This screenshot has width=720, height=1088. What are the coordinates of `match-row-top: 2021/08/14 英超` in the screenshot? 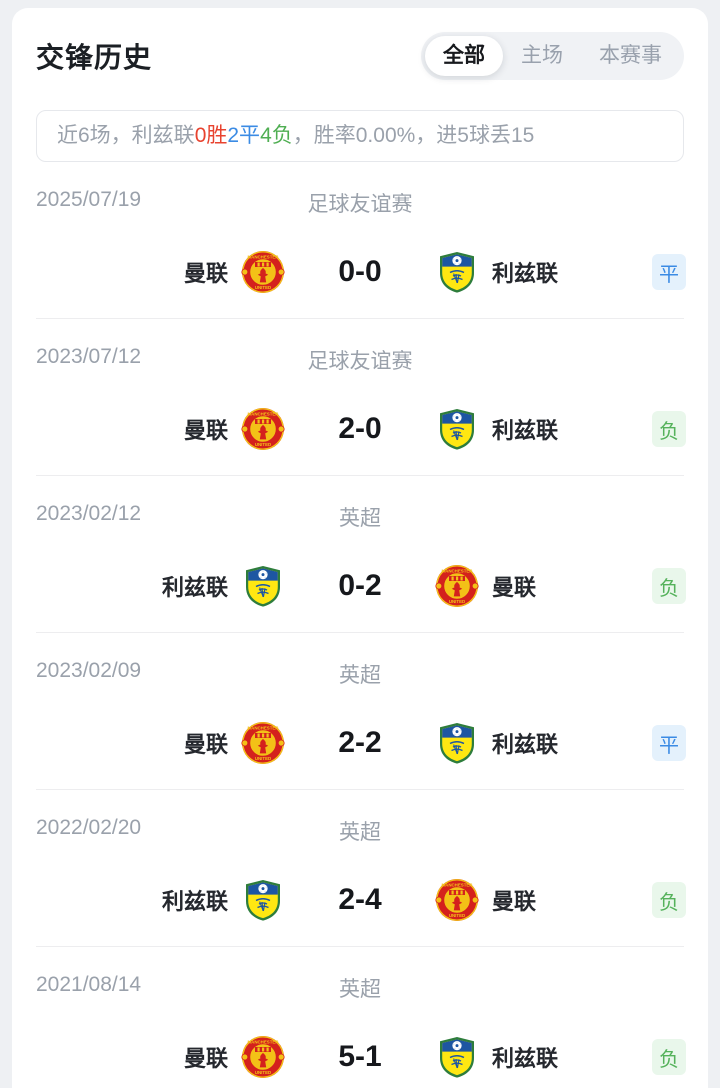 It's located at (360, 987).